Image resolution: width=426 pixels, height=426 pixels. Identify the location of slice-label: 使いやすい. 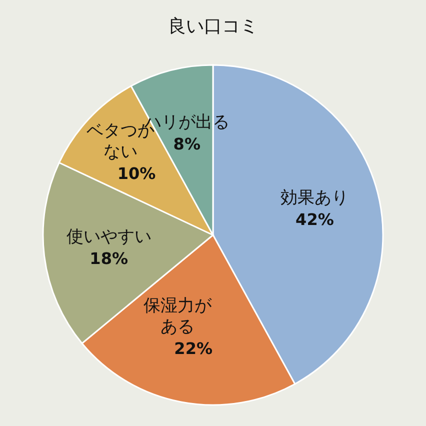
(109, 237).